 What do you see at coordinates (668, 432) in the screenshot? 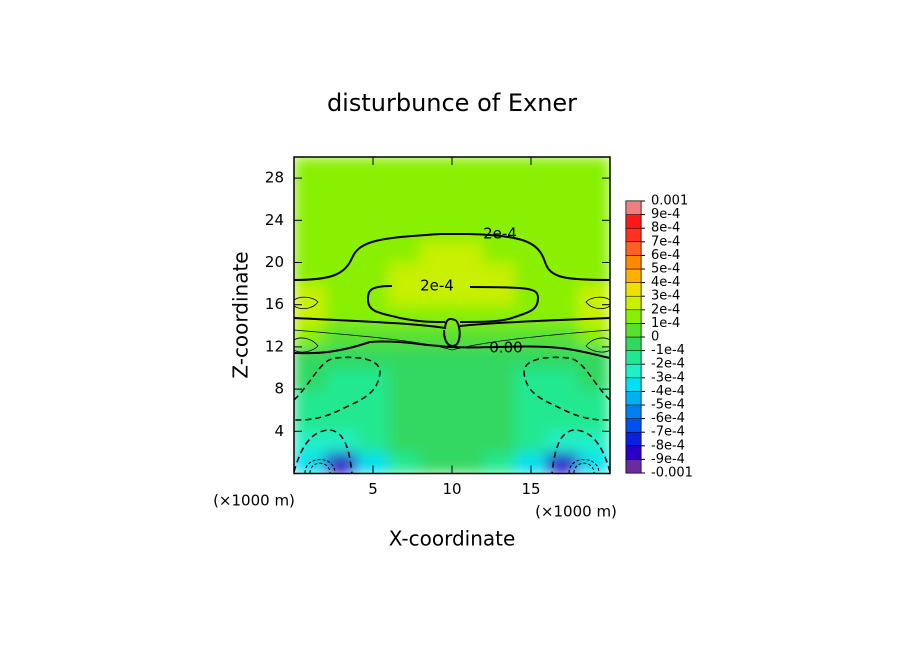
I see `colorbar-tick-label: -7e-4` at bounding box center [668, 432].